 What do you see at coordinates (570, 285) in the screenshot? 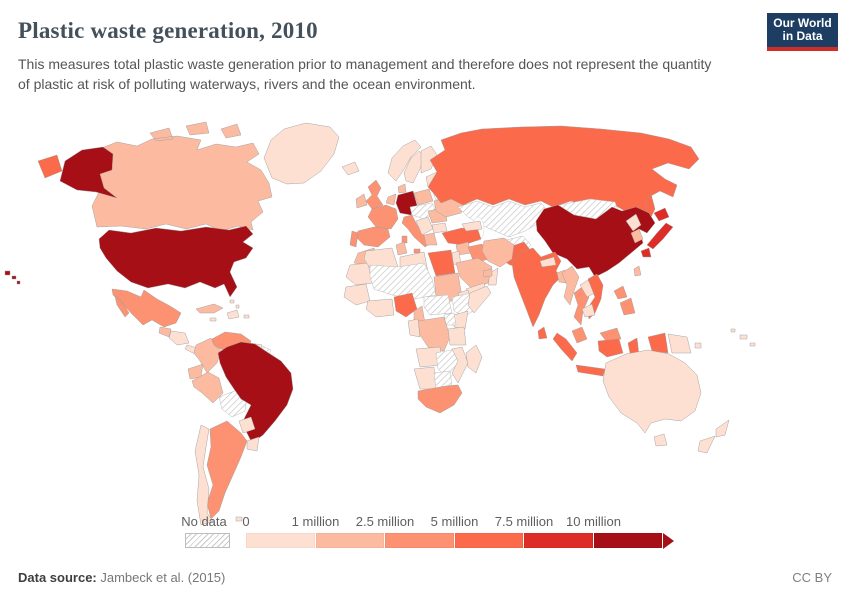
I see `country-myanmar` at bounding box center [570, 285].